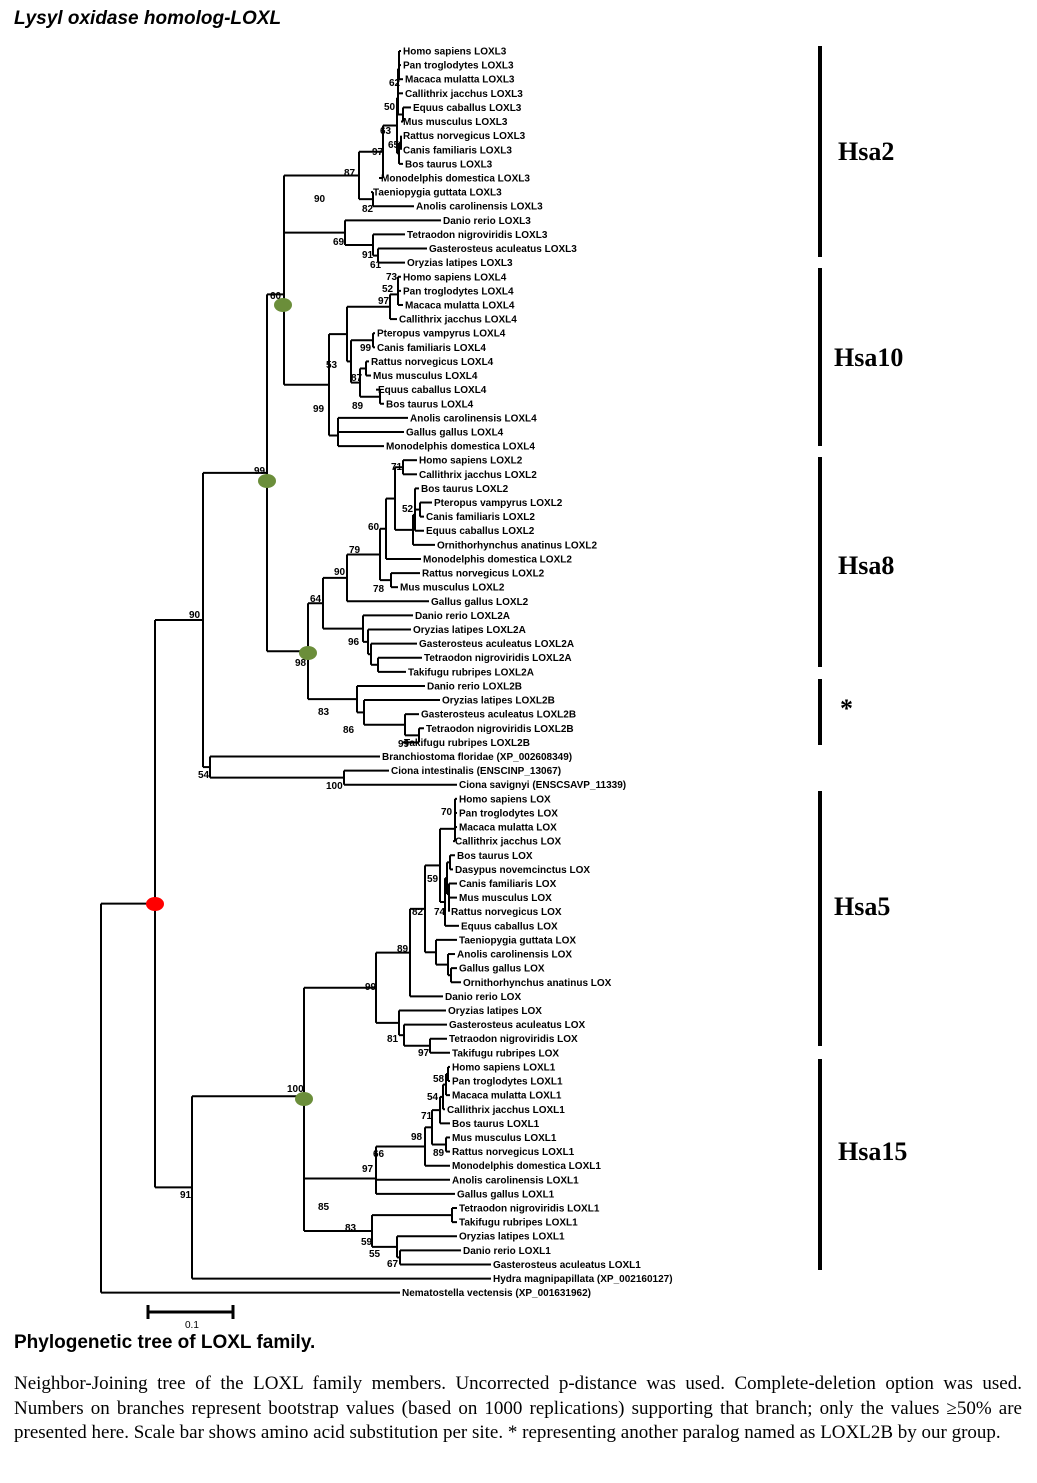  What do you see at coordinates (437, 193) in the screenshot?
I see `taxon-label: Taeniopygia guttata LOXL3` at bounding box center [437, 193].